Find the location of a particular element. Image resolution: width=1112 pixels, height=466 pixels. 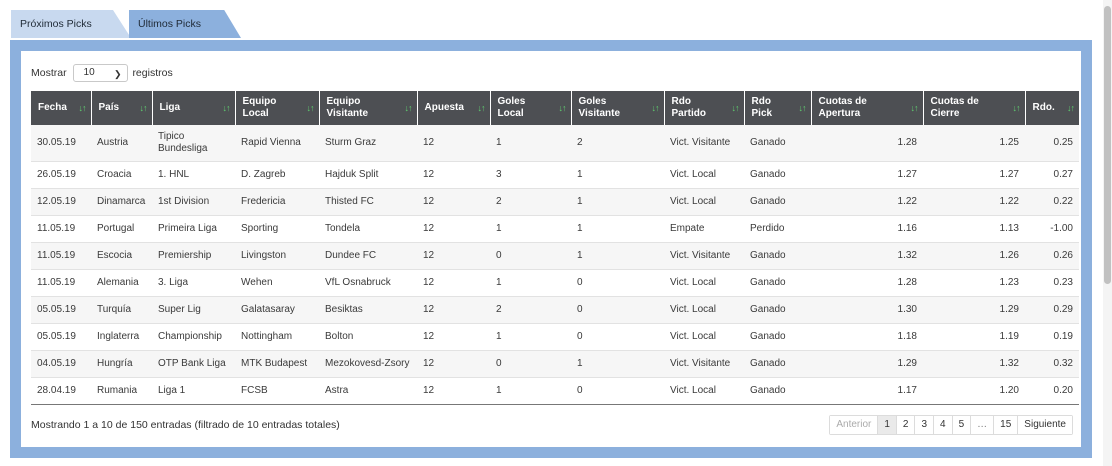

cell-pais: Inglaterra is located at coordinates (121, 337).